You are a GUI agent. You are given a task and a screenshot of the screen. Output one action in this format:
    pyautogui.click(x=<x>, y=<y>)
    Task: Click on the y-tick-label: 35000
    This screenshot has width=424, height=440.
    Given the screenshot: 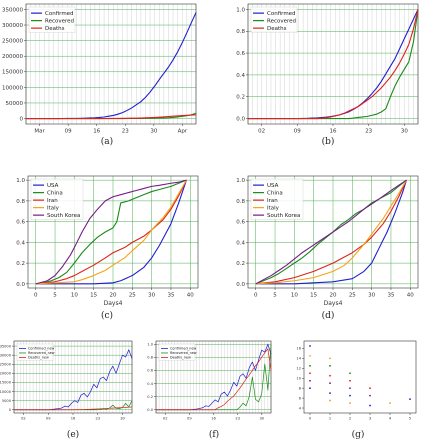 What is the action you would take?
    pyautogui.click(x=6, y=346)
    